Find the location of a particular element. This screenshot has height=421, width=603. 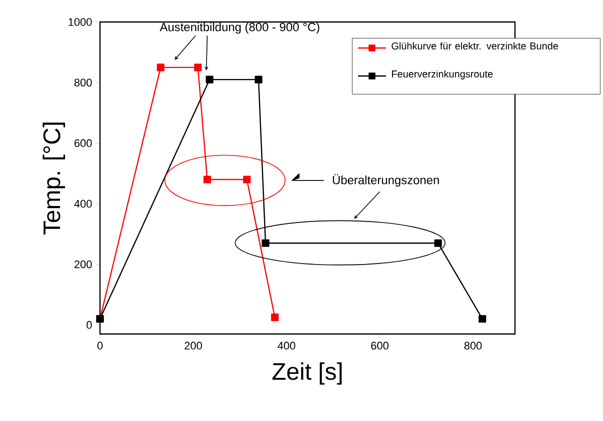

y-tick-label: 0 is located at coordinates (89, 325).